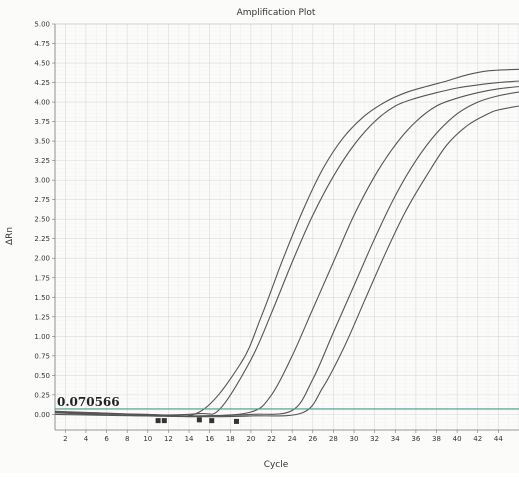 The width and height of the screenshot is (519, 477). What do you see at coordinates (86, 439) in the screenshot?
I see `x-tick-label: 4` at bounding box center [86, 439].